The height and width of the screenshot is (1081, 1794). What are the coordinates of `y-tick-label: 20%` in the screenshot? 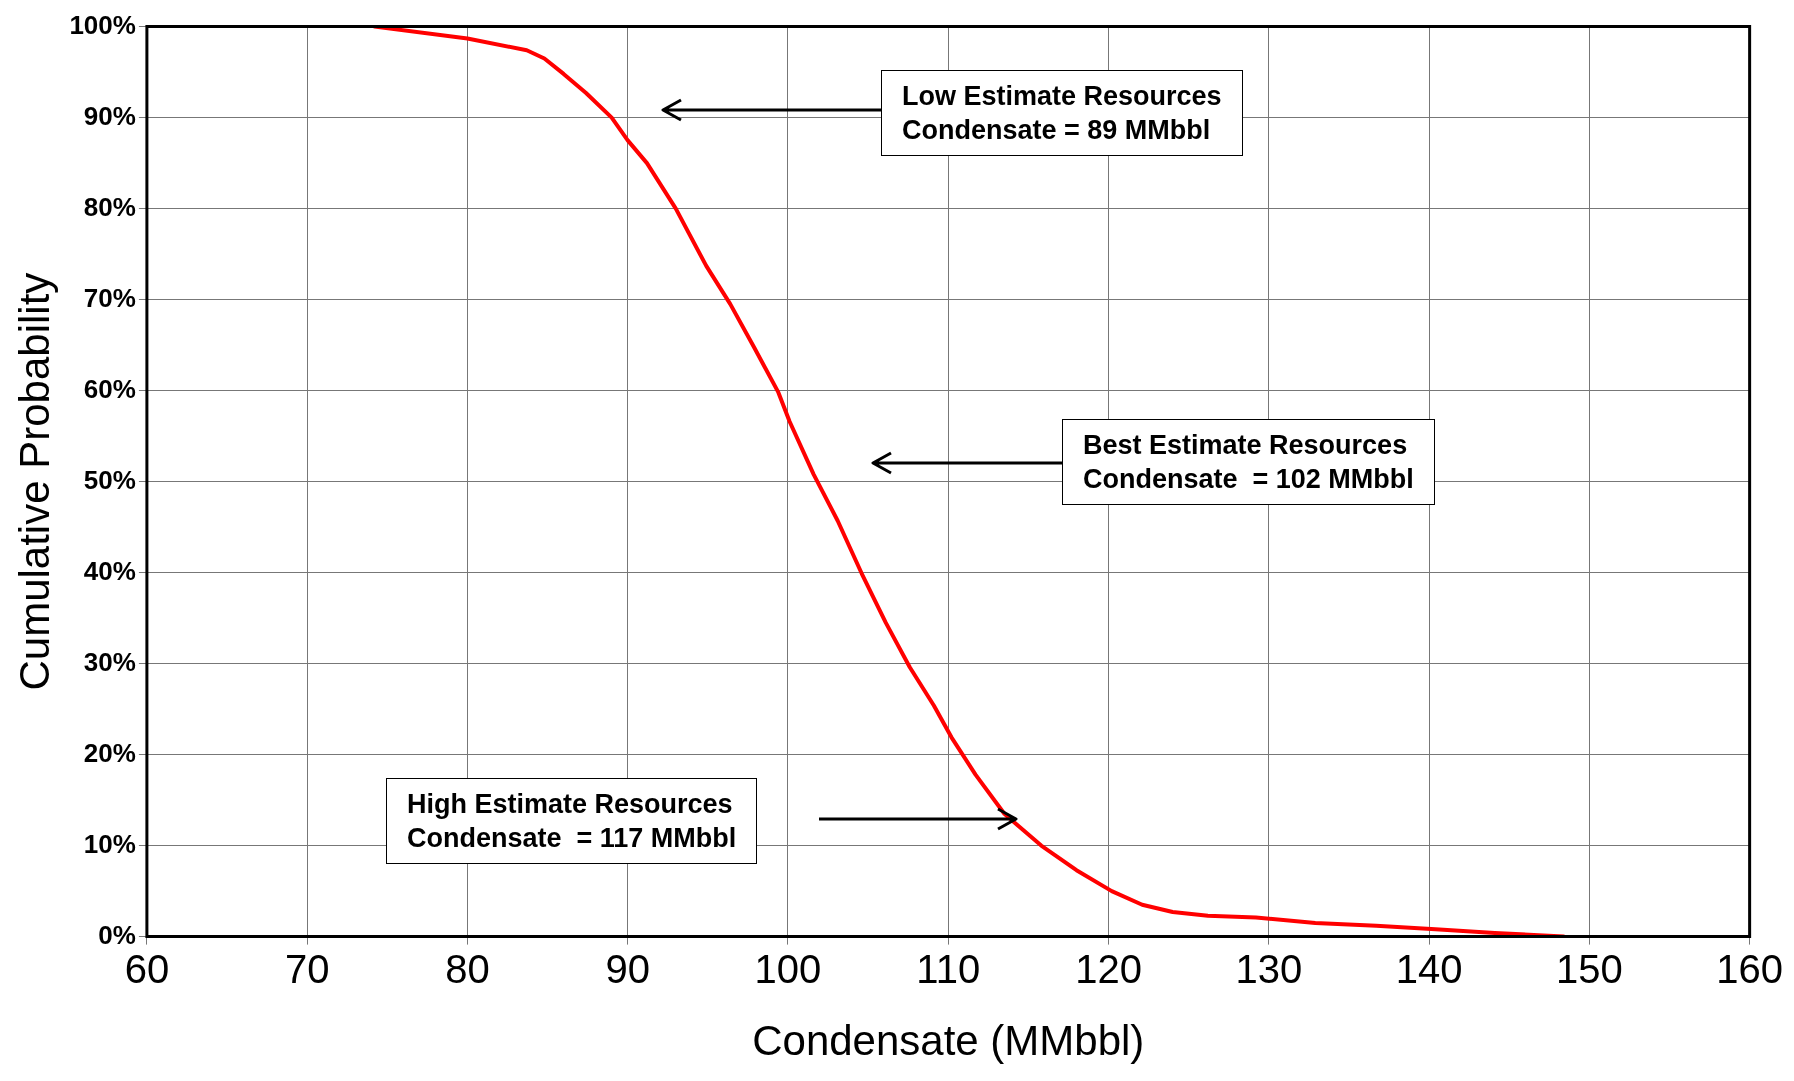 It's located at (109, 752).